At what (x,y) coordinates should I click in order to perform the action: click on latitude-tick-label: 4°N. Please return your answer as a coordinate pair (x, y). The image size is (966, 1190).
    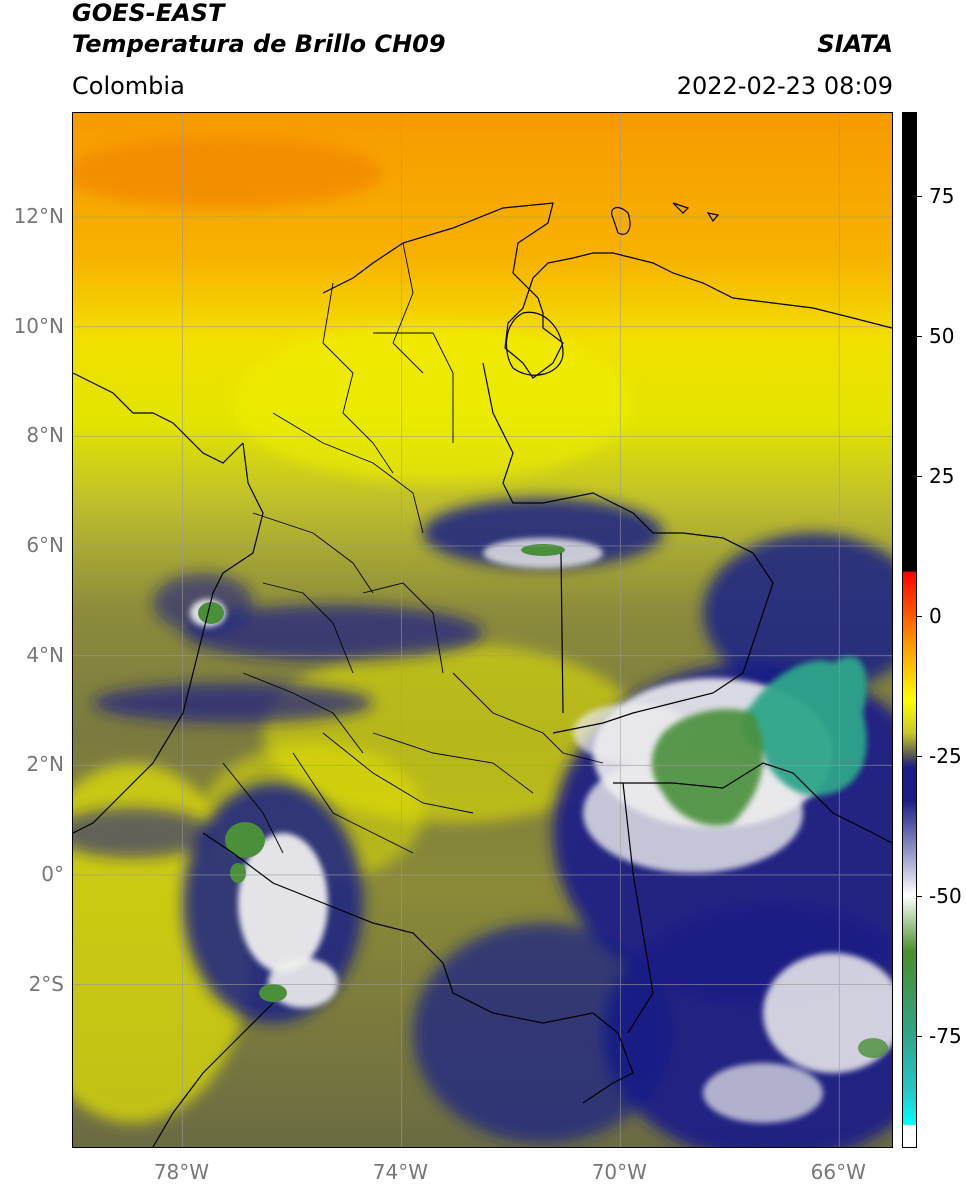
    Looking at the image, I should click on (45, 654).